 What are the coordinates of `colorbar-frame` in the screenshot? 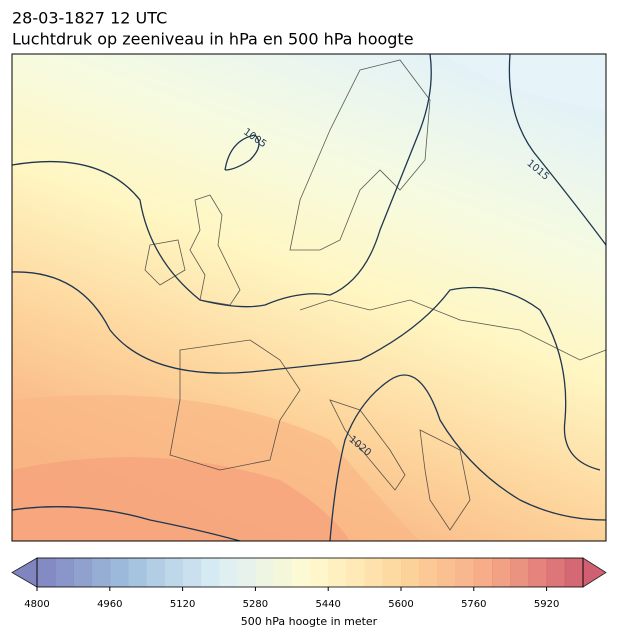 It's located at (310, 572).